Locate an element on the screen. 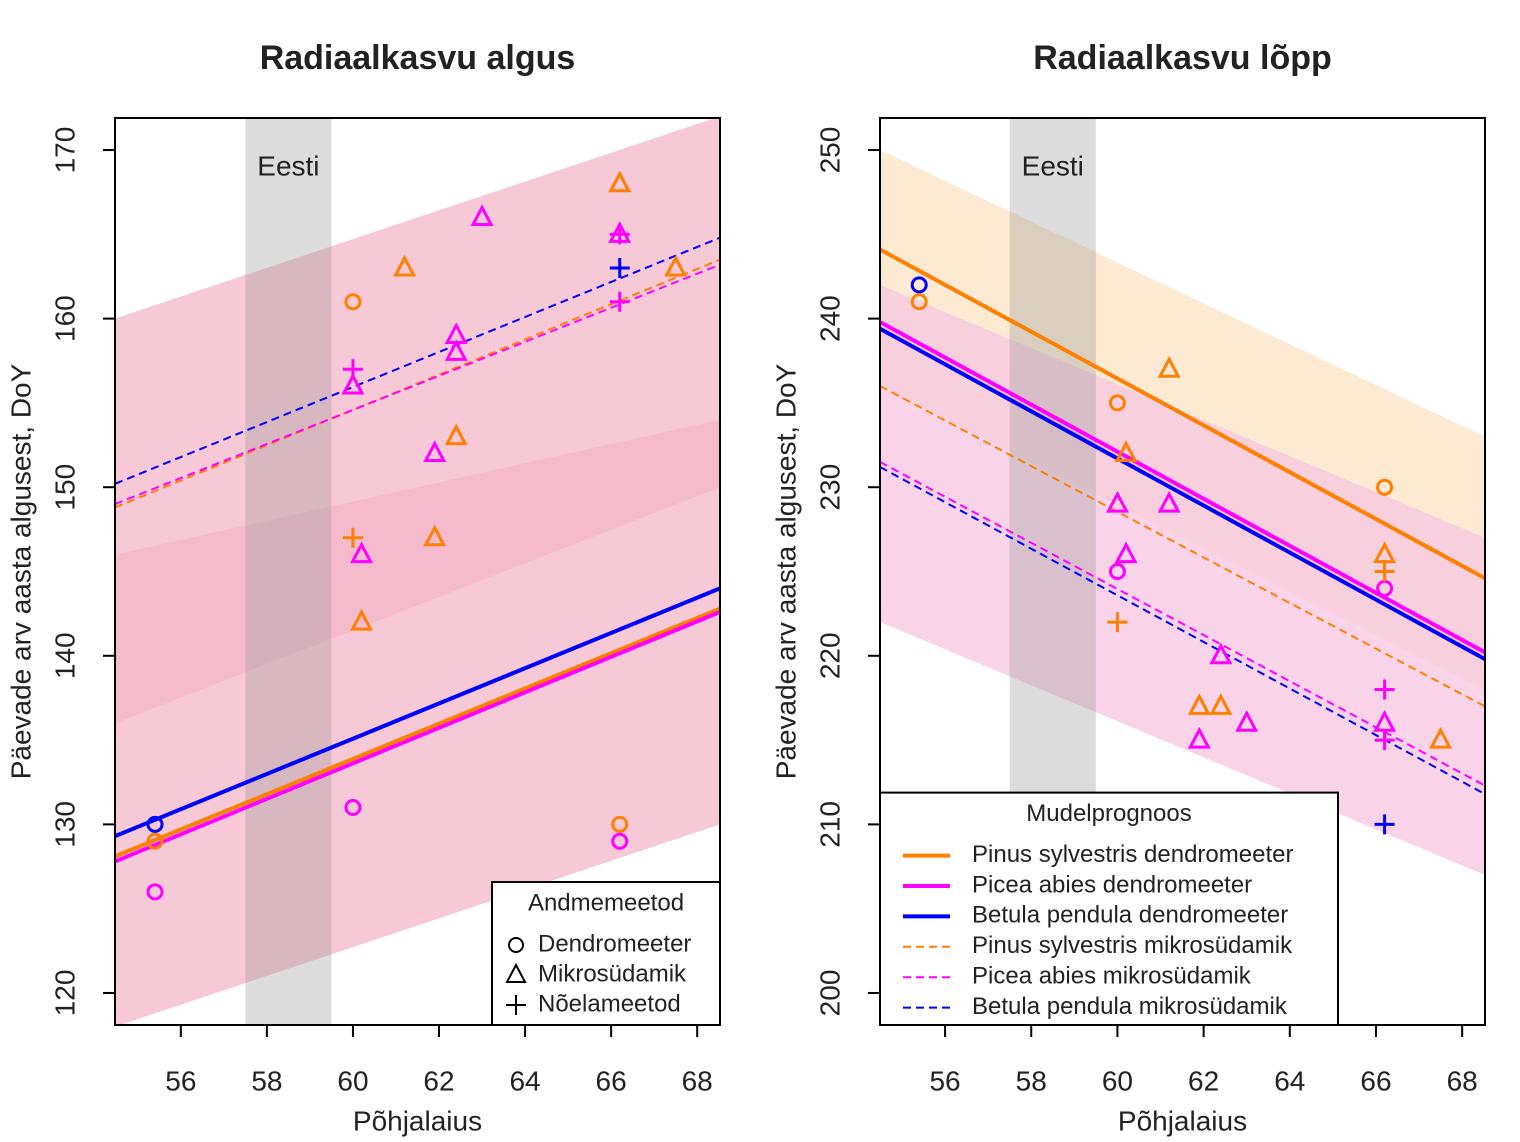 Image resolution: width=1520 pixels, height=1142 pixels. legend-title: Mudelprognoos is located at coordinates (1108, 813).